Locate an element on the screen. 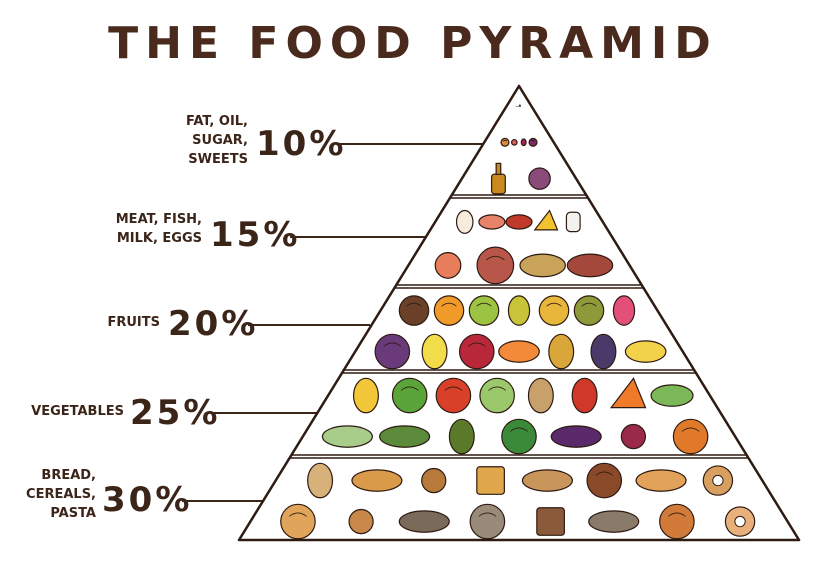 This screenshot has width=826, height=579. tier-label-line: PASTA is located at coordinates (73, 513).